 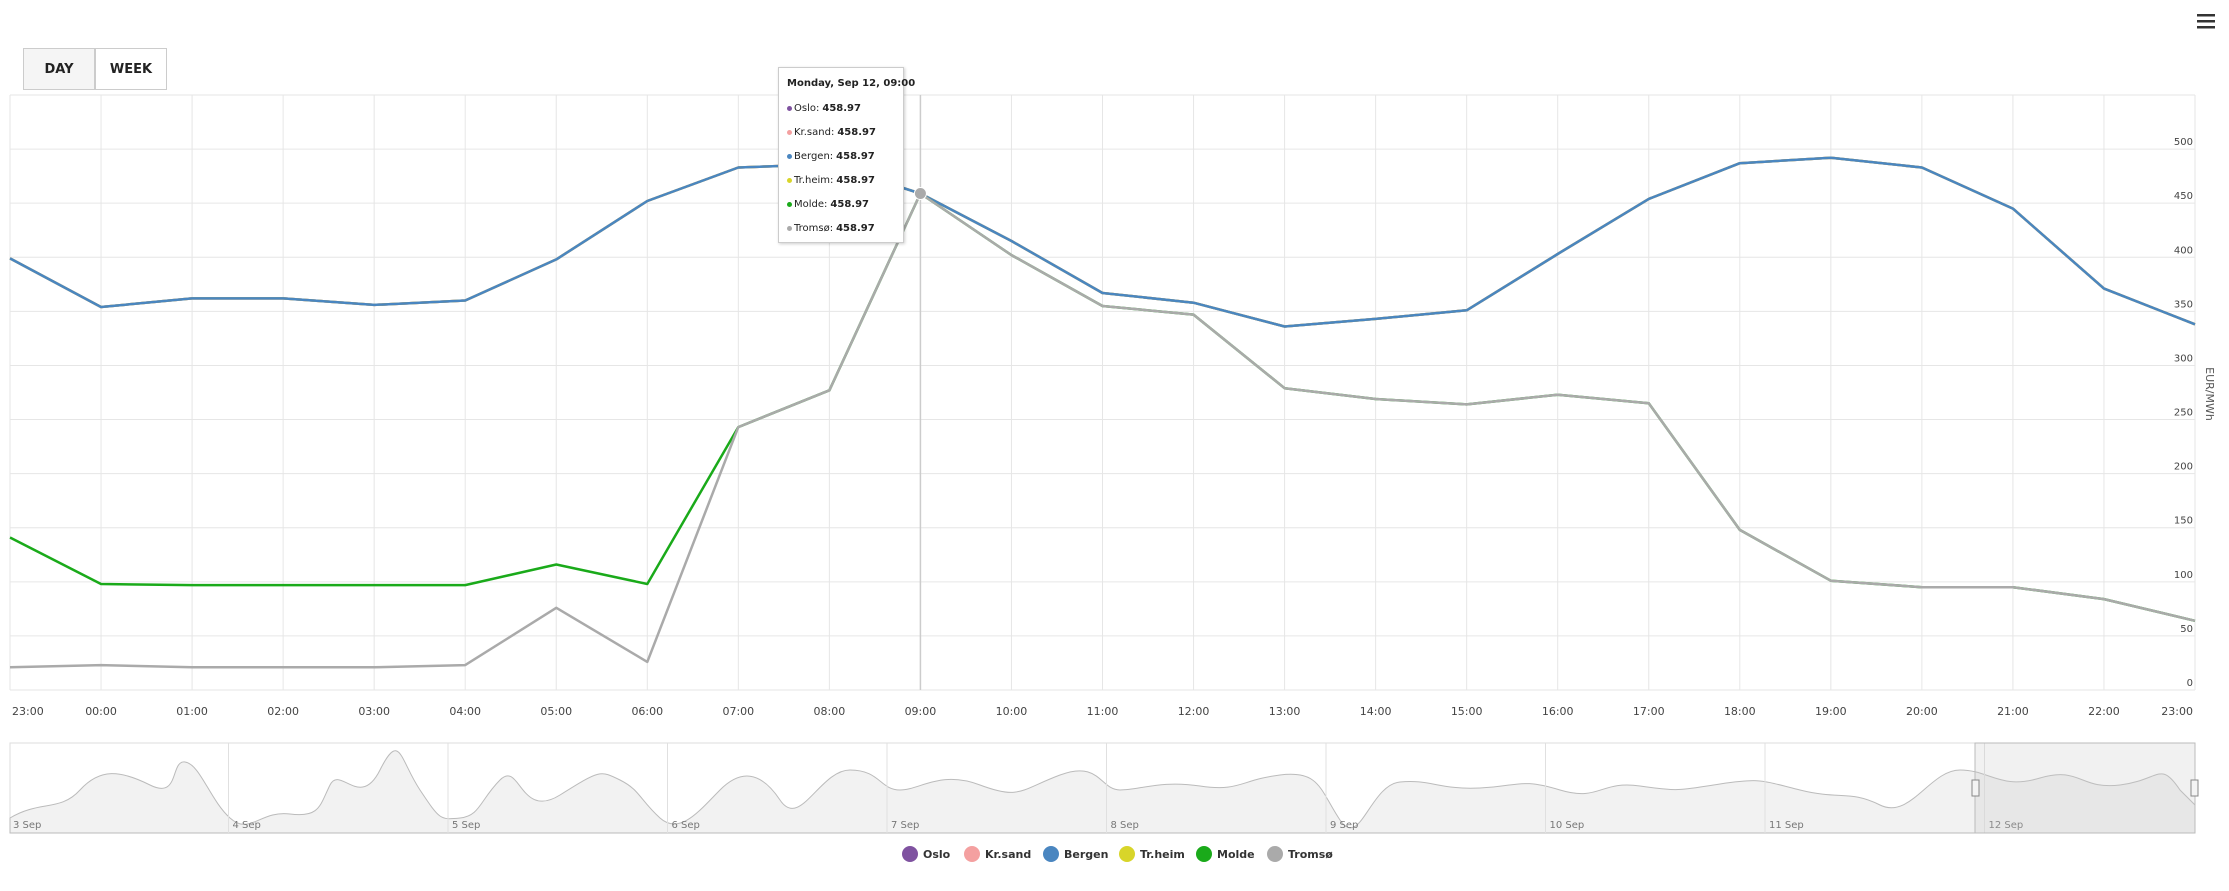 I want to click on y-tick-label: 100, so click(x=2183, y=575).